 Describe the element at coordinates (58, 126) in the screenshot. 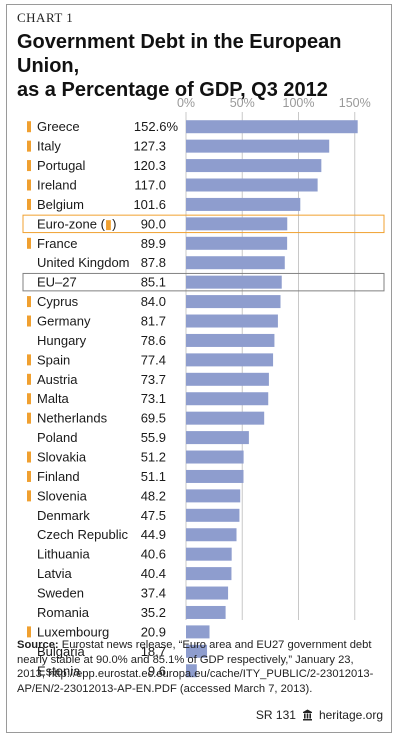

I see `category-label: Greece` at that location.